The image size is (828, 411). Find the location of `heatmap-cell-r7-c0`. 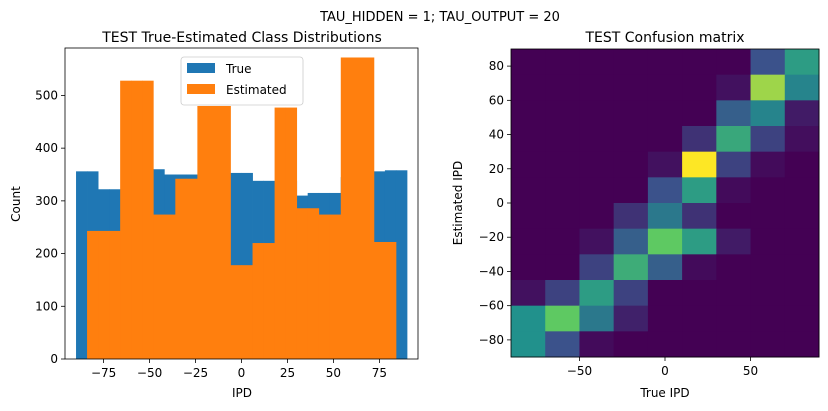

heatmap-cell-r7-c0 is located at coordinates (528, 241).